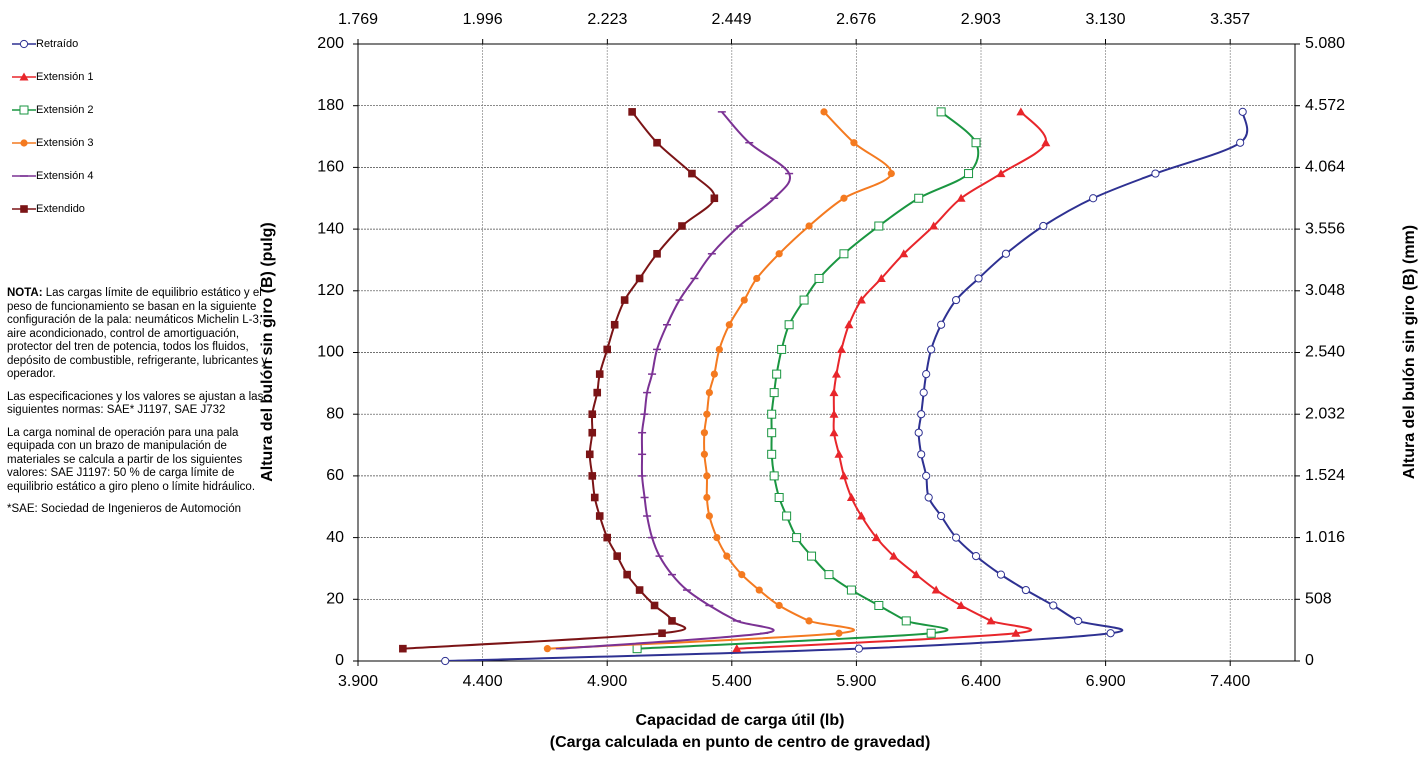  I want to click on note-label: NOTA:, so click(25, 293).